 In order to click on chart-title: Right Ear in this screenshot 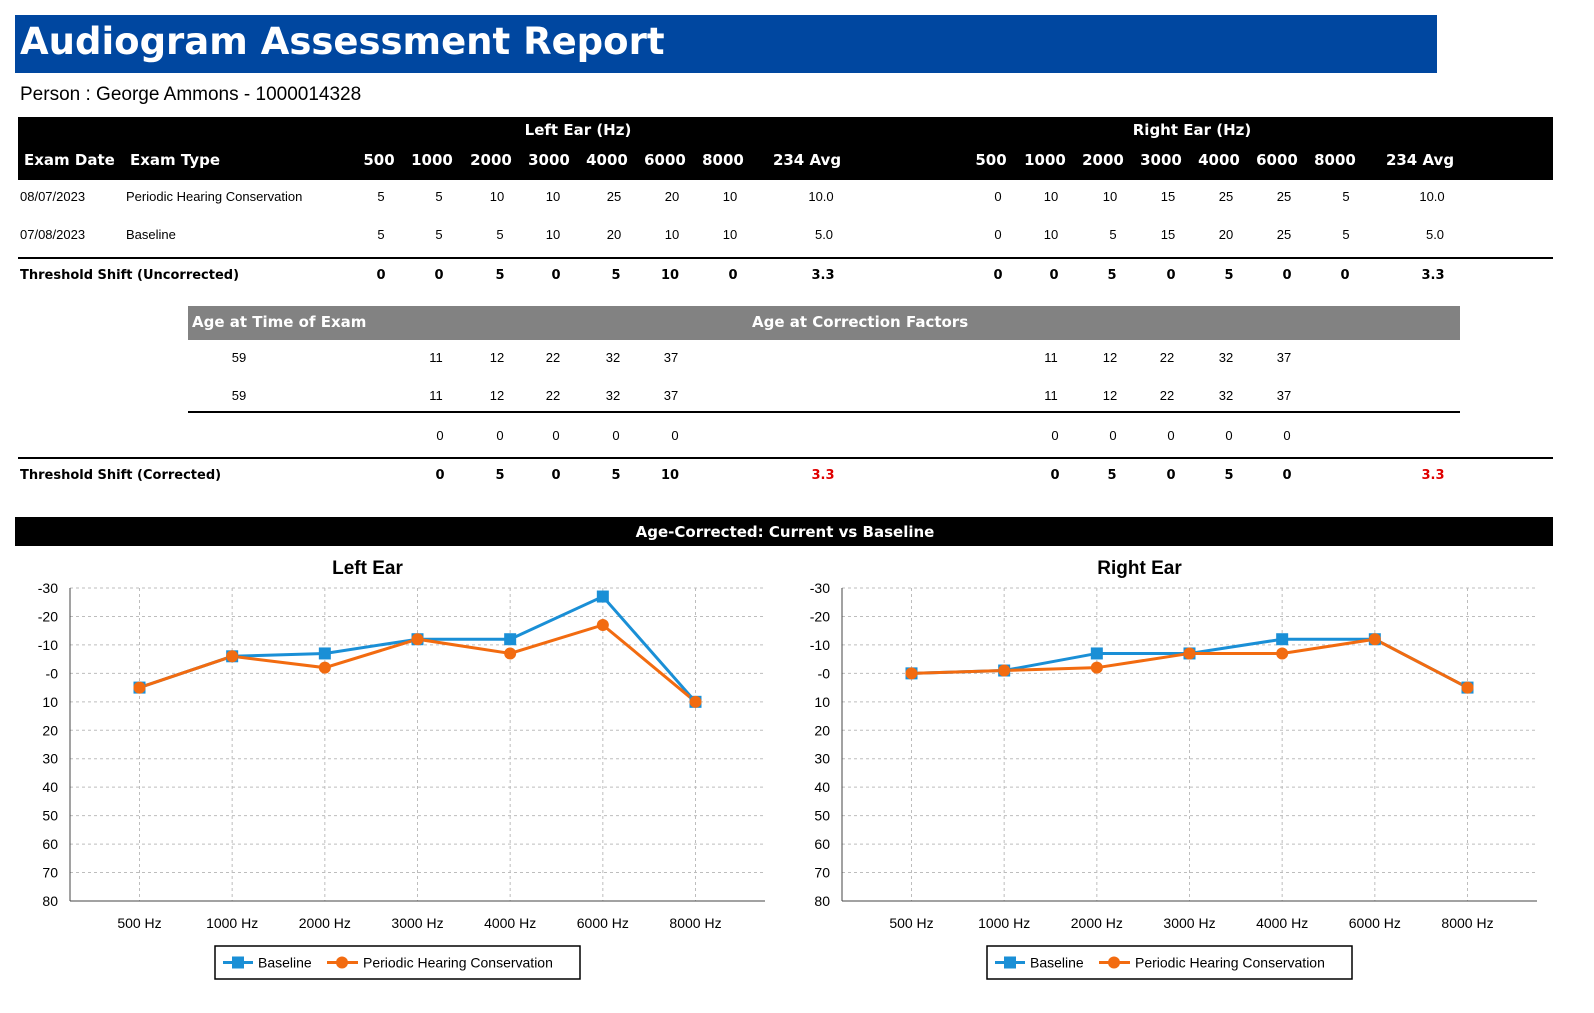, I will do `click(1139, 568)`.